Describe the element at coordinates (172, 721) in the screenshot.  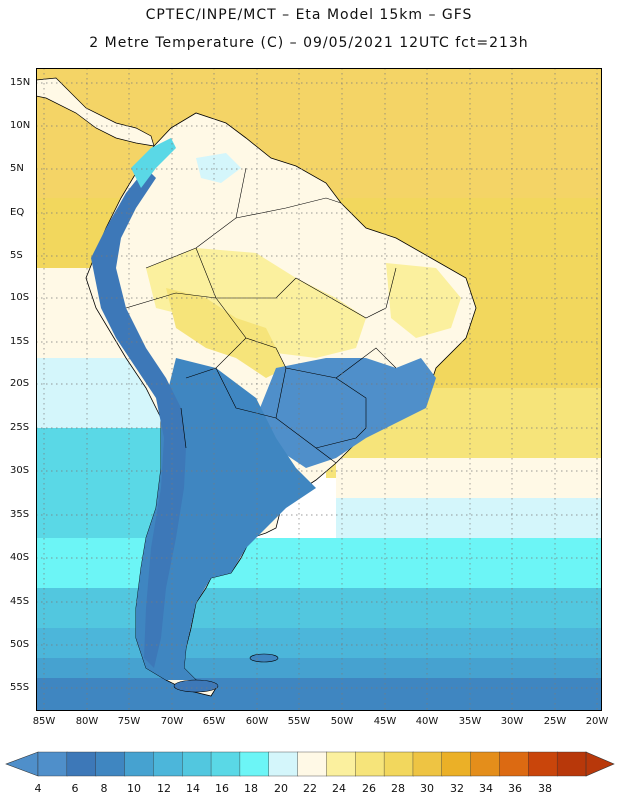
I see `lon-label-70w: 70W` at that location.